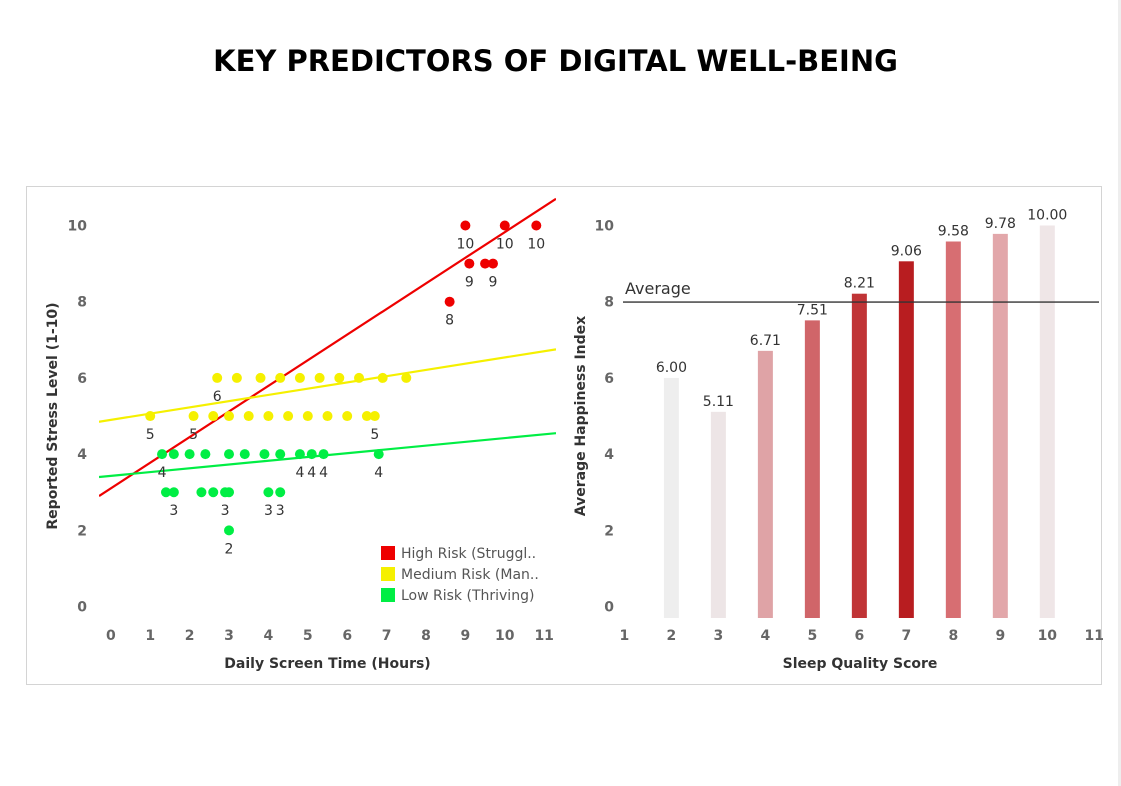 This screenshot has width=1121, height=786. What do you see at coordinates (859, 284) in the screenshot?
I see `bar-value-label: 8.21` at bounding box center [859, 284].